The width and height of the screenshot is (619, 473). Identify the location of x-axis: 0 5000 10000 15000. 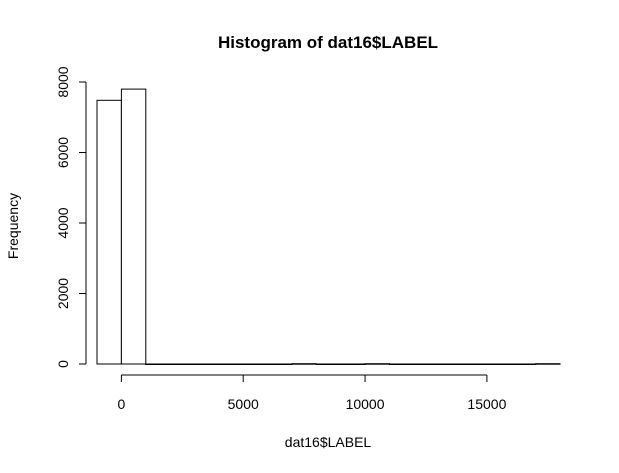
(312, 393).